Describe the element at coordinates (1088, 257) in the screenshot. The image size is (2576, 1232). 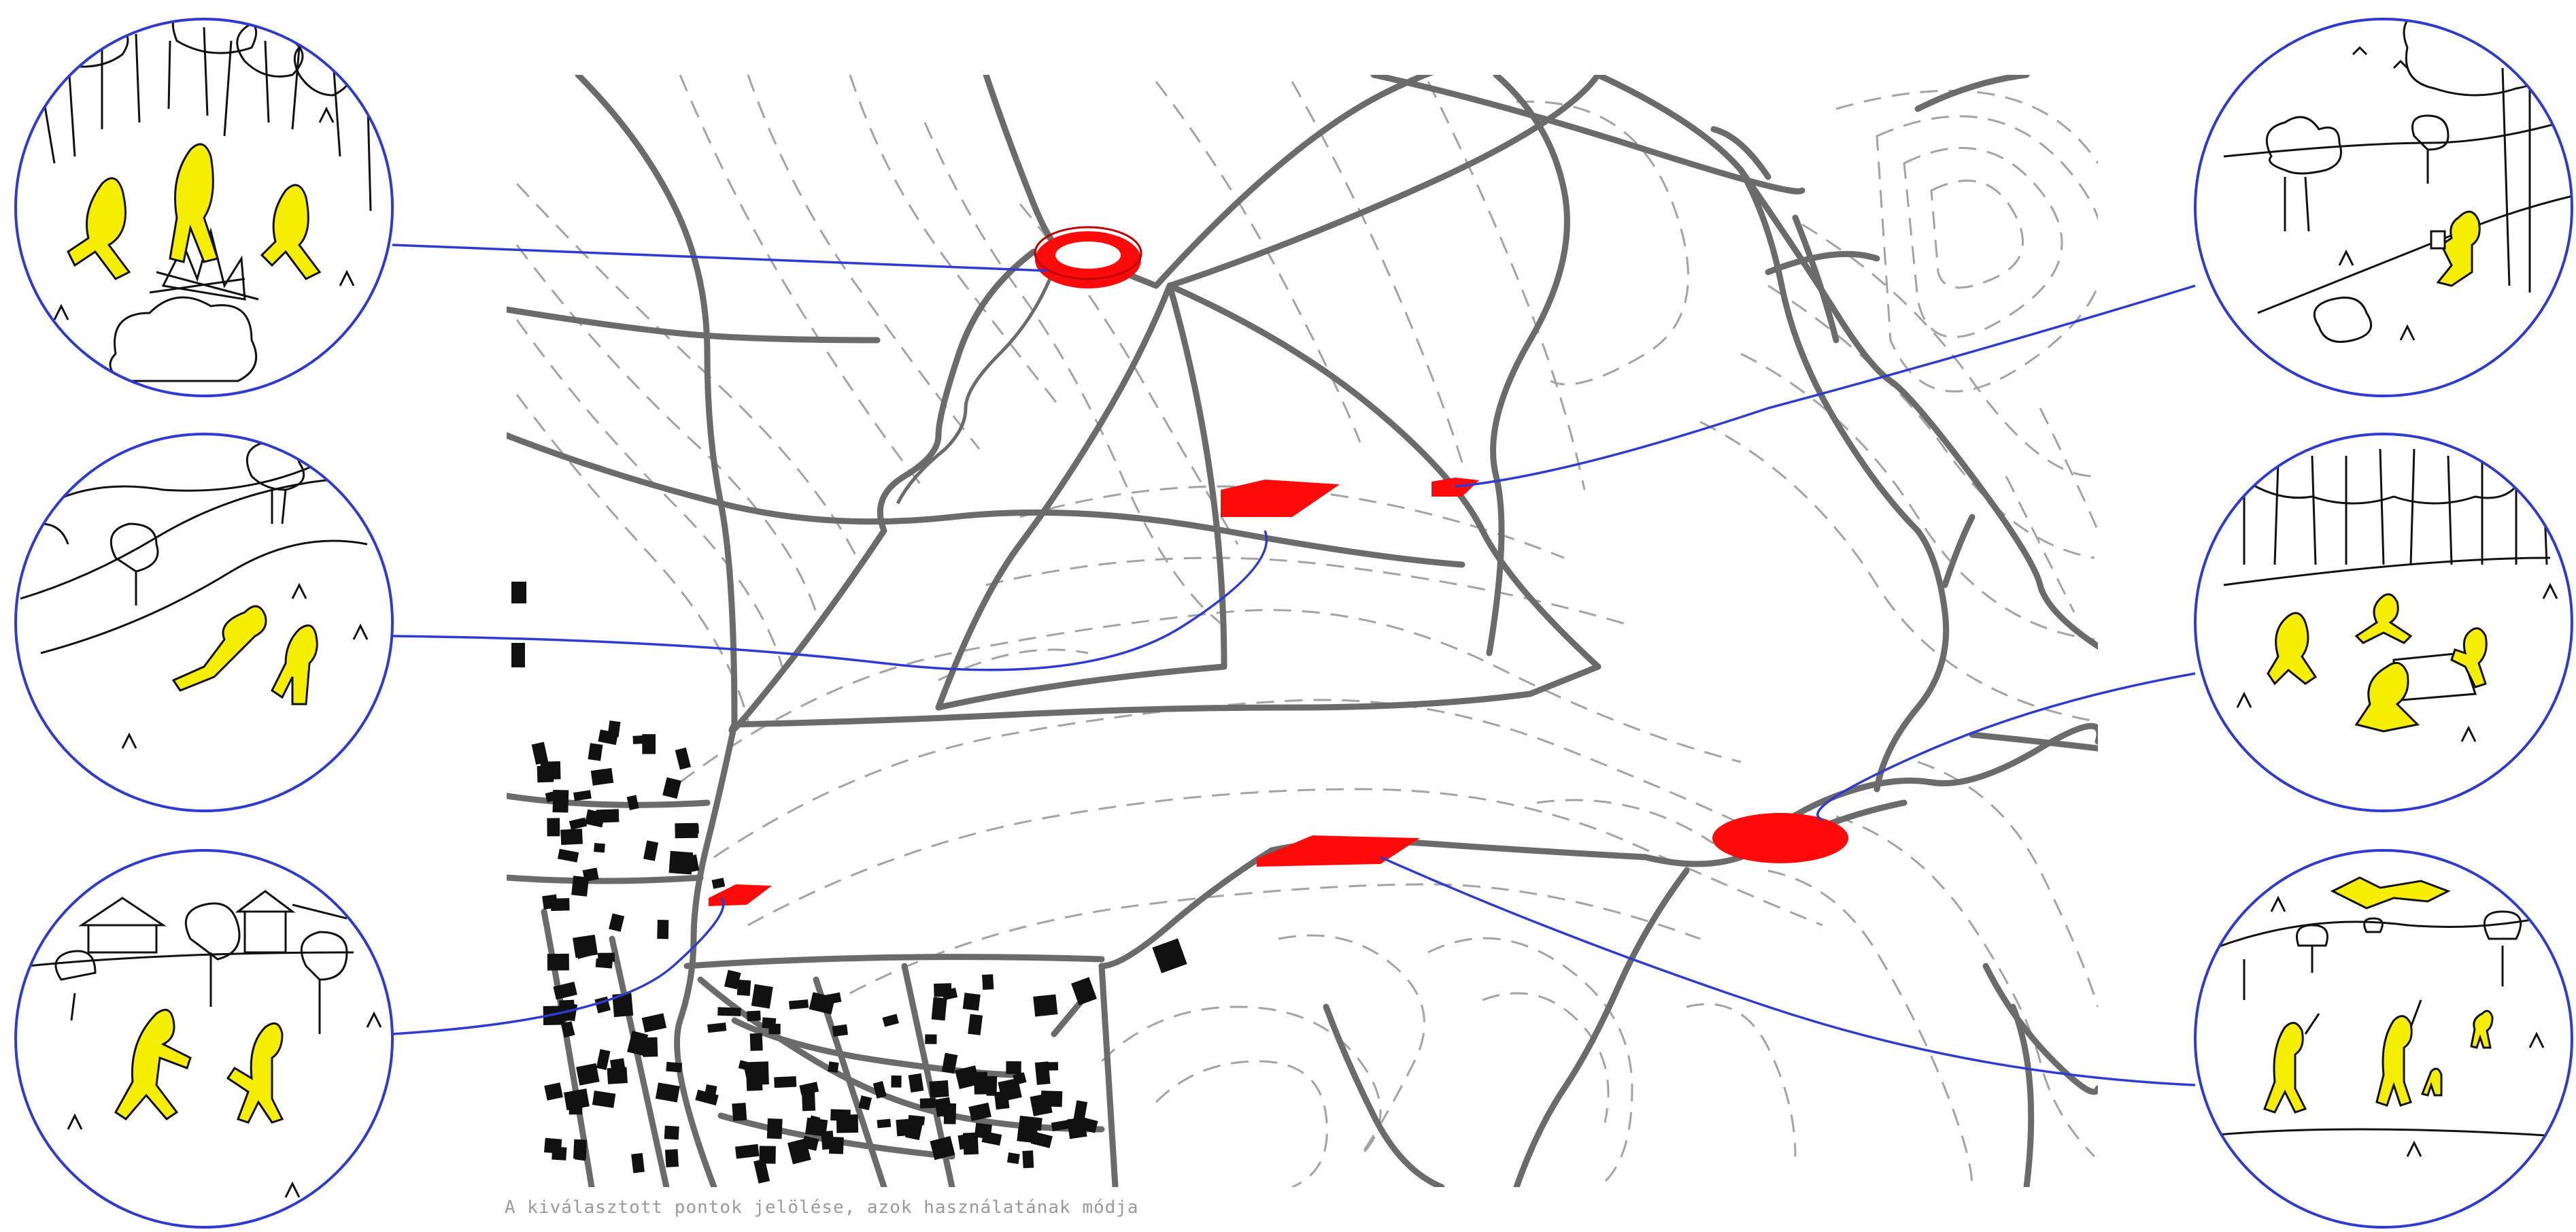
I see `site-marker-campfire` at that location.